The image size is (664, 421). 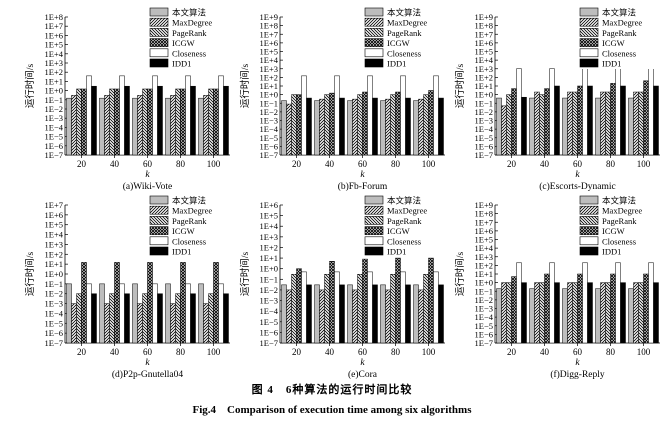 What do you see at coordinates (54, 63) in the screenshot?
I see `y-tick-label: 1E+3` at bounding box center [54, 63].